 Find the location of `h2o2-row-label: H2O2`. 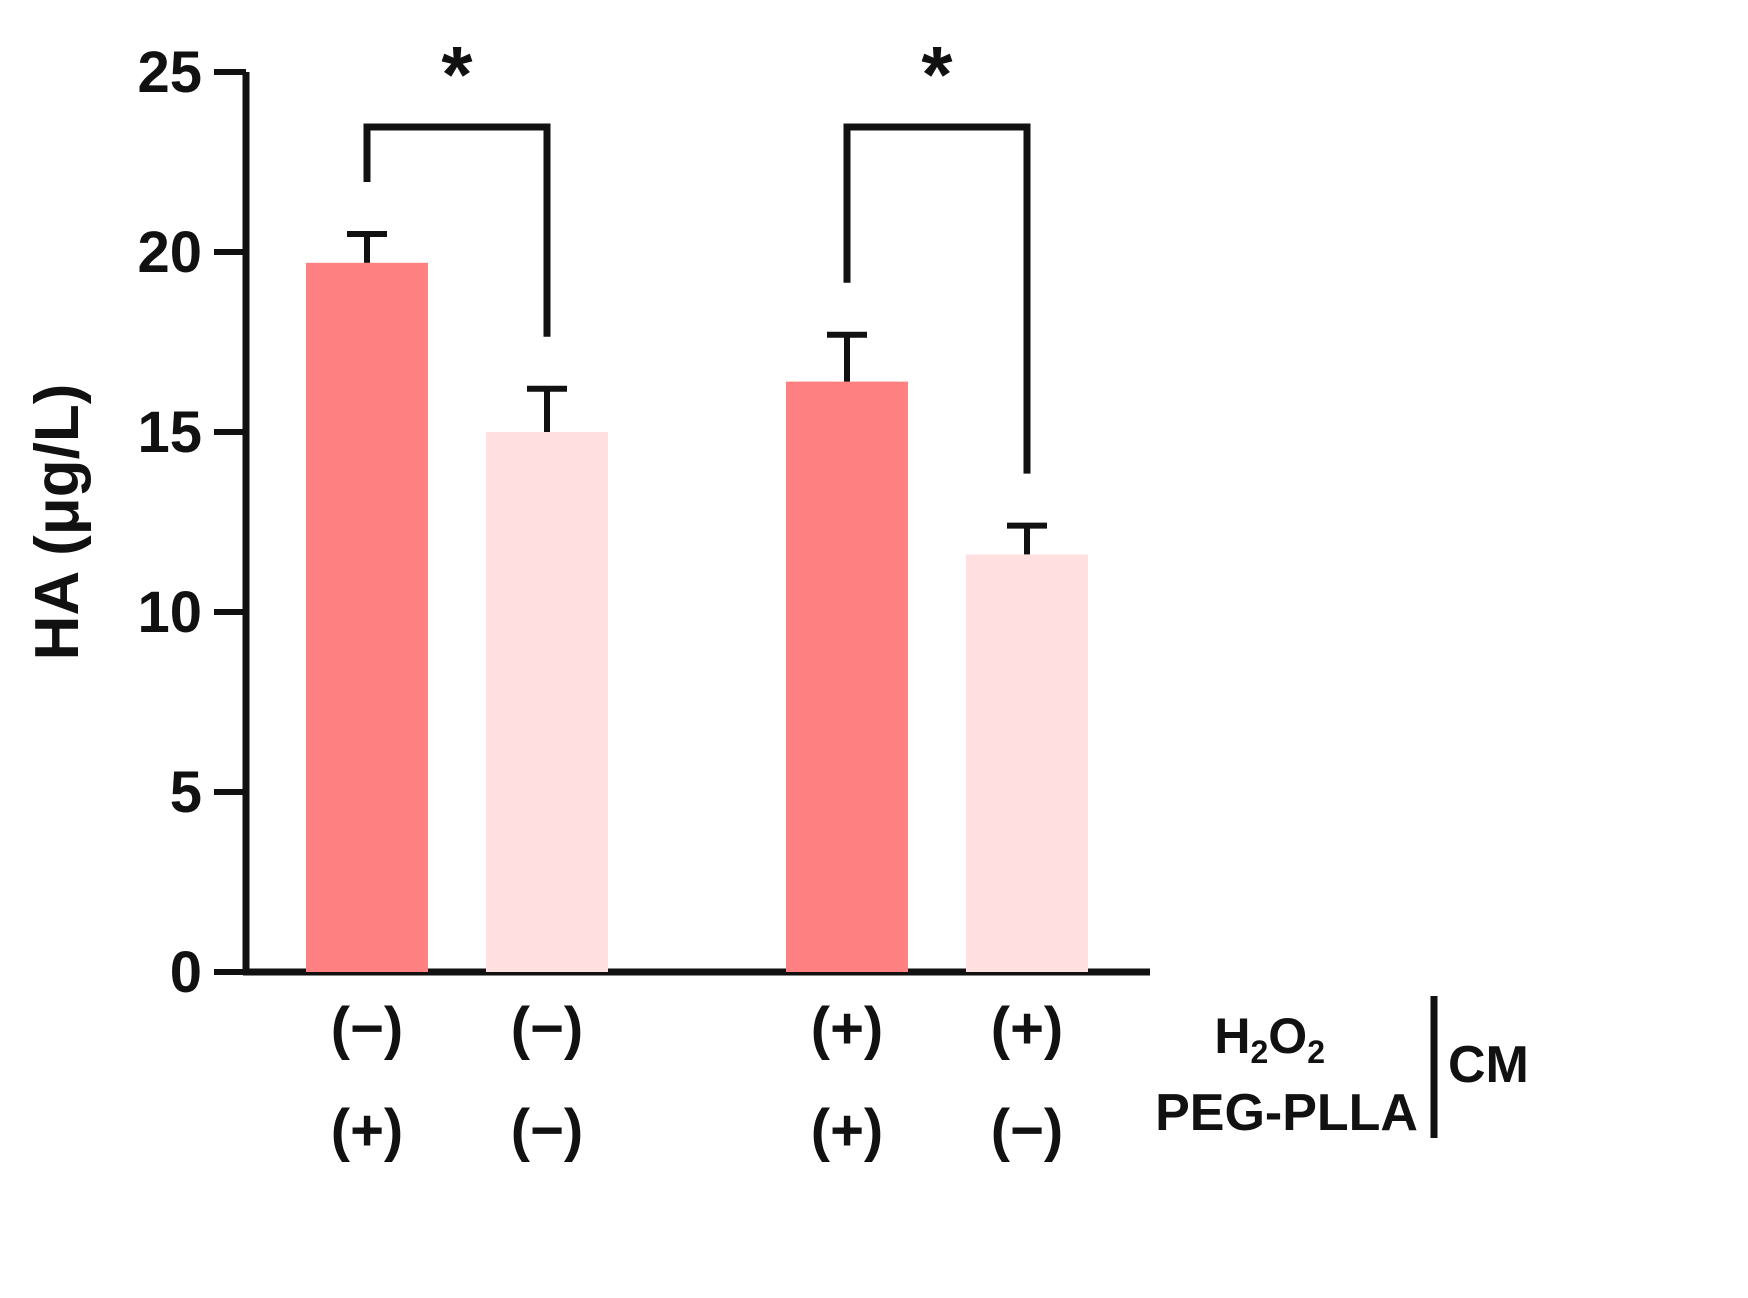

h2o2-row-label: H2O2 is located at coordinates (1269, 1039).